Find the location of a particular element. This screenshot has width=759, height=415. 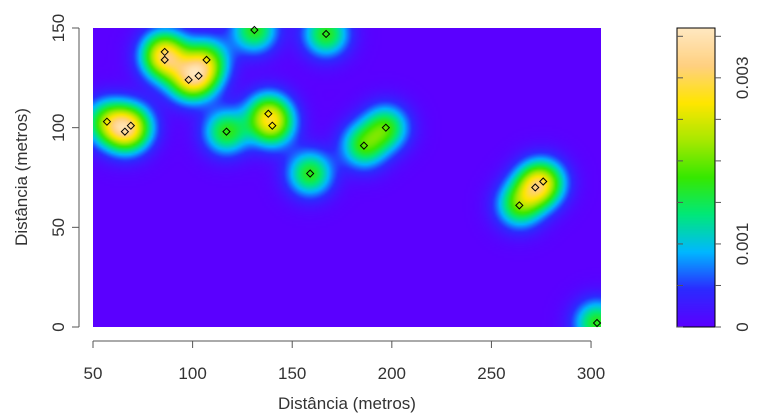

y-tick-label-150: 150 is located at coordinates (58, 28).